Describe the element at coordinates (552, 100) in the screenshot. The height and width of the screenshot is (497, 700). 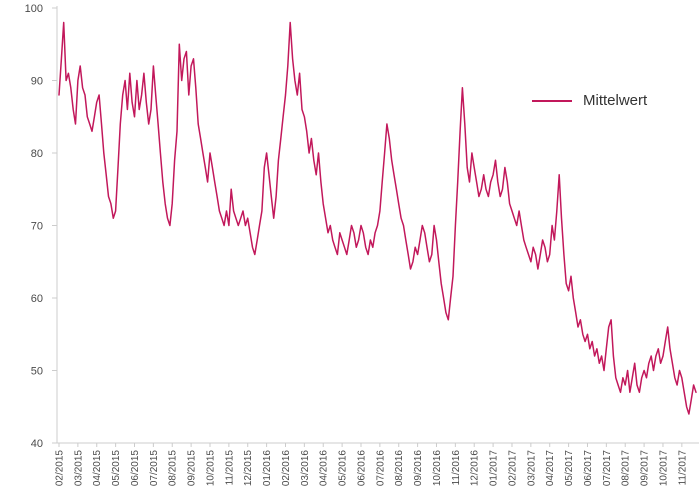
I see `legend-line-swatch` at that location.